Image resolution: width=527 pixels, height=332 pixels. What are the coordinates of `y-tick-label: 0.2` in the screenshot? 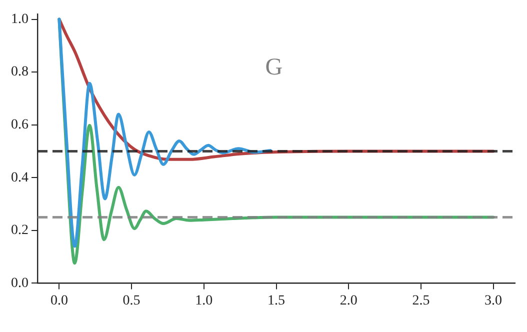 It's located at (19, 230).